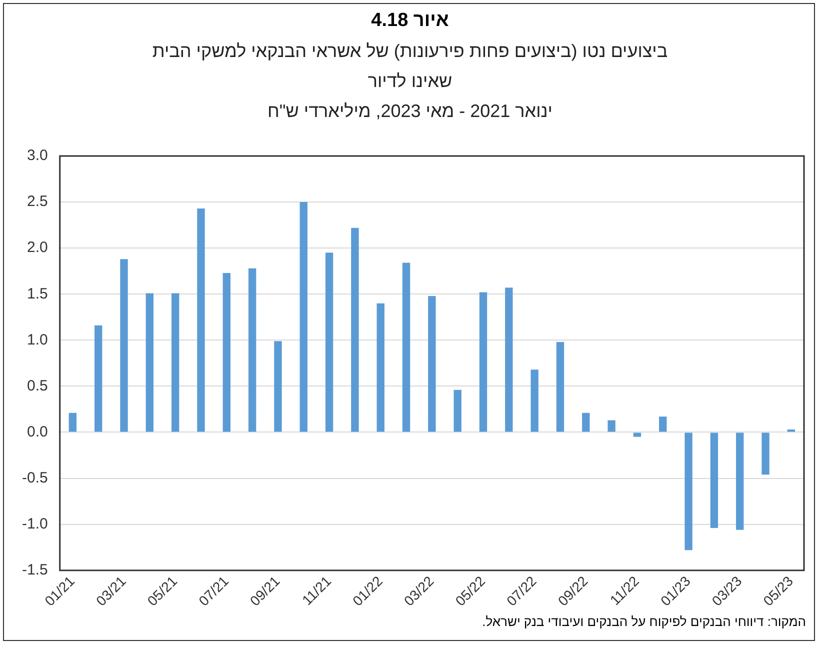  Describe the element at coordinates (37, 293) in the screenshot. I see `y-tick-label: 1.5` at that location.